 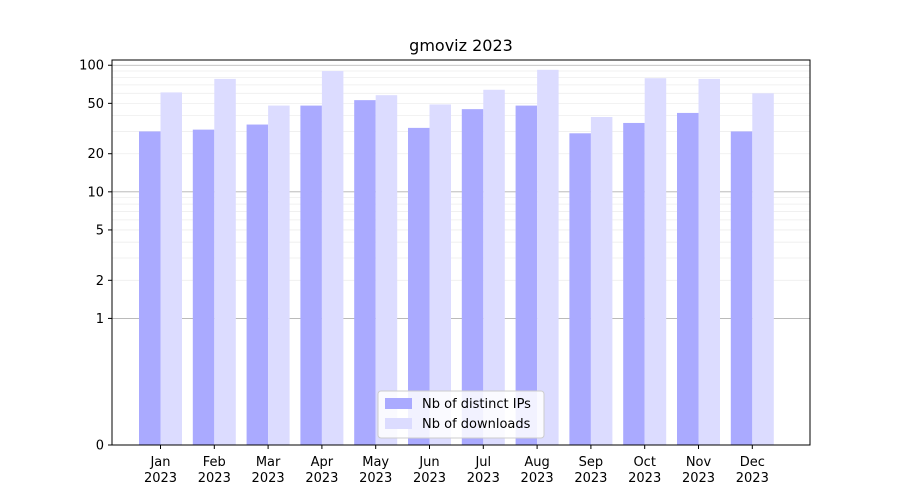 I want to click on bar-downloads-aug, so click(x=548, y=257).